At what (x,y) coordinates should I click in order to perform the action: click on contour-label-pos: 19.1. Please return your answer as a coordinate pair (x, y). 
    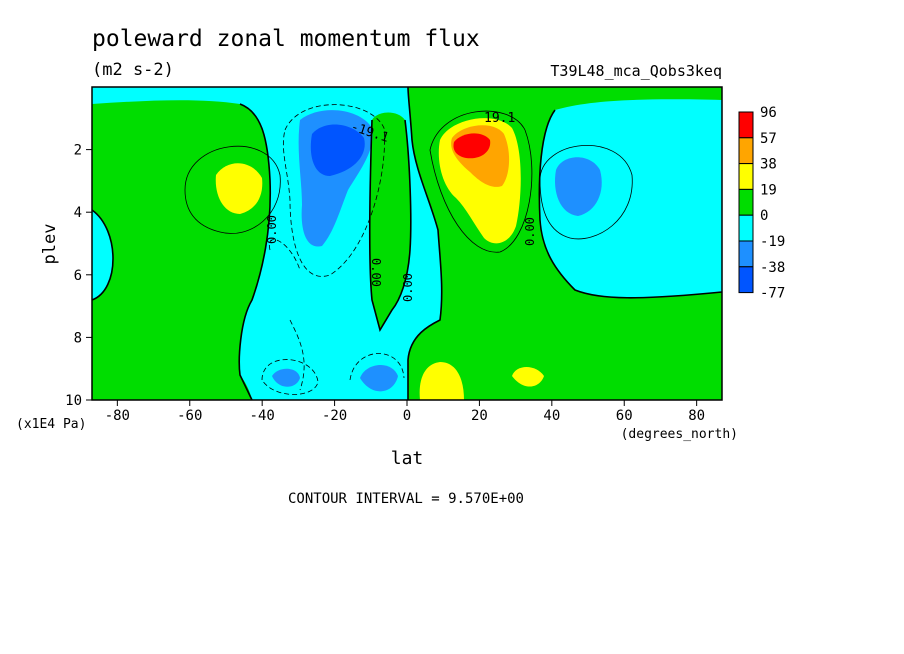
    Looking at the image, I should click on (499, 118).